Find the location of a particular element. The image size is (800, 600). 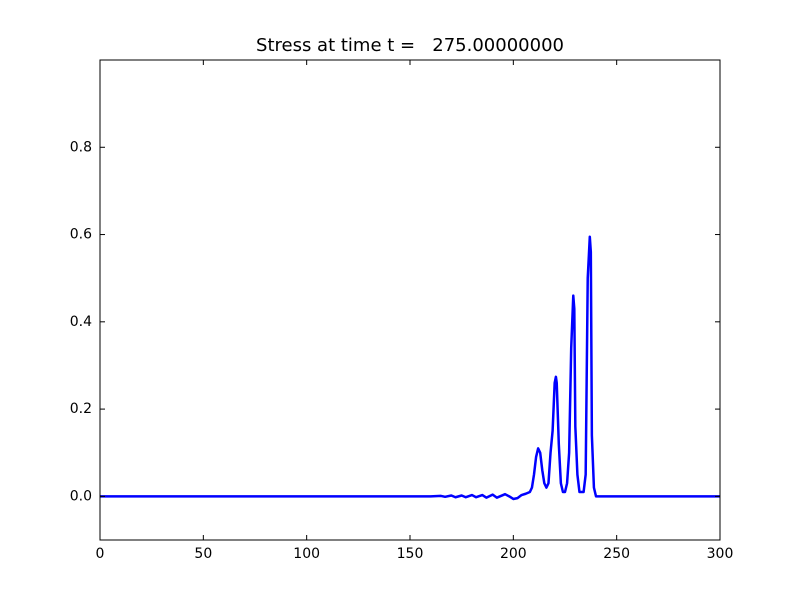

y-tick-label: 0.4 is located at coordinates (81, 322).